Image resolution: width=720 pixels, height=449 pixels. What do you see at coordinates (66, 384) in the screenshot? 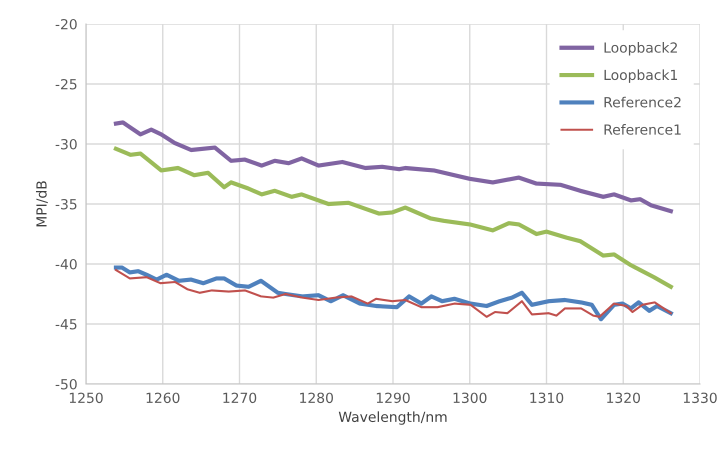
I see `y-tick-label: -50` at bounding box center [66, 384].